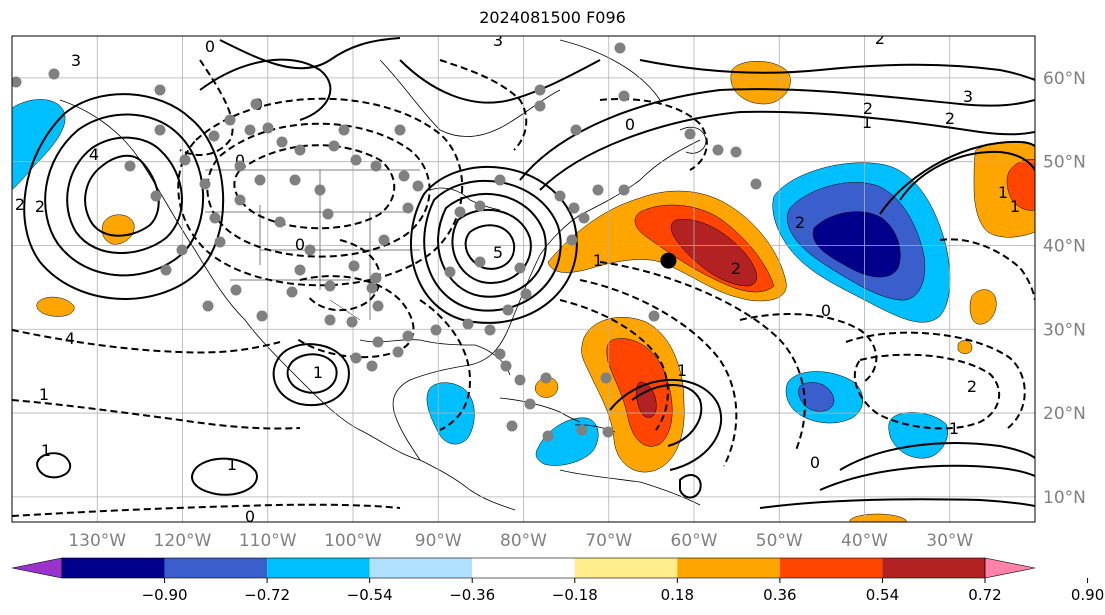 Image resolution: width=1105 pixels, height=615 pixels. I want to click on contour-label: 4, so click(70, 338).